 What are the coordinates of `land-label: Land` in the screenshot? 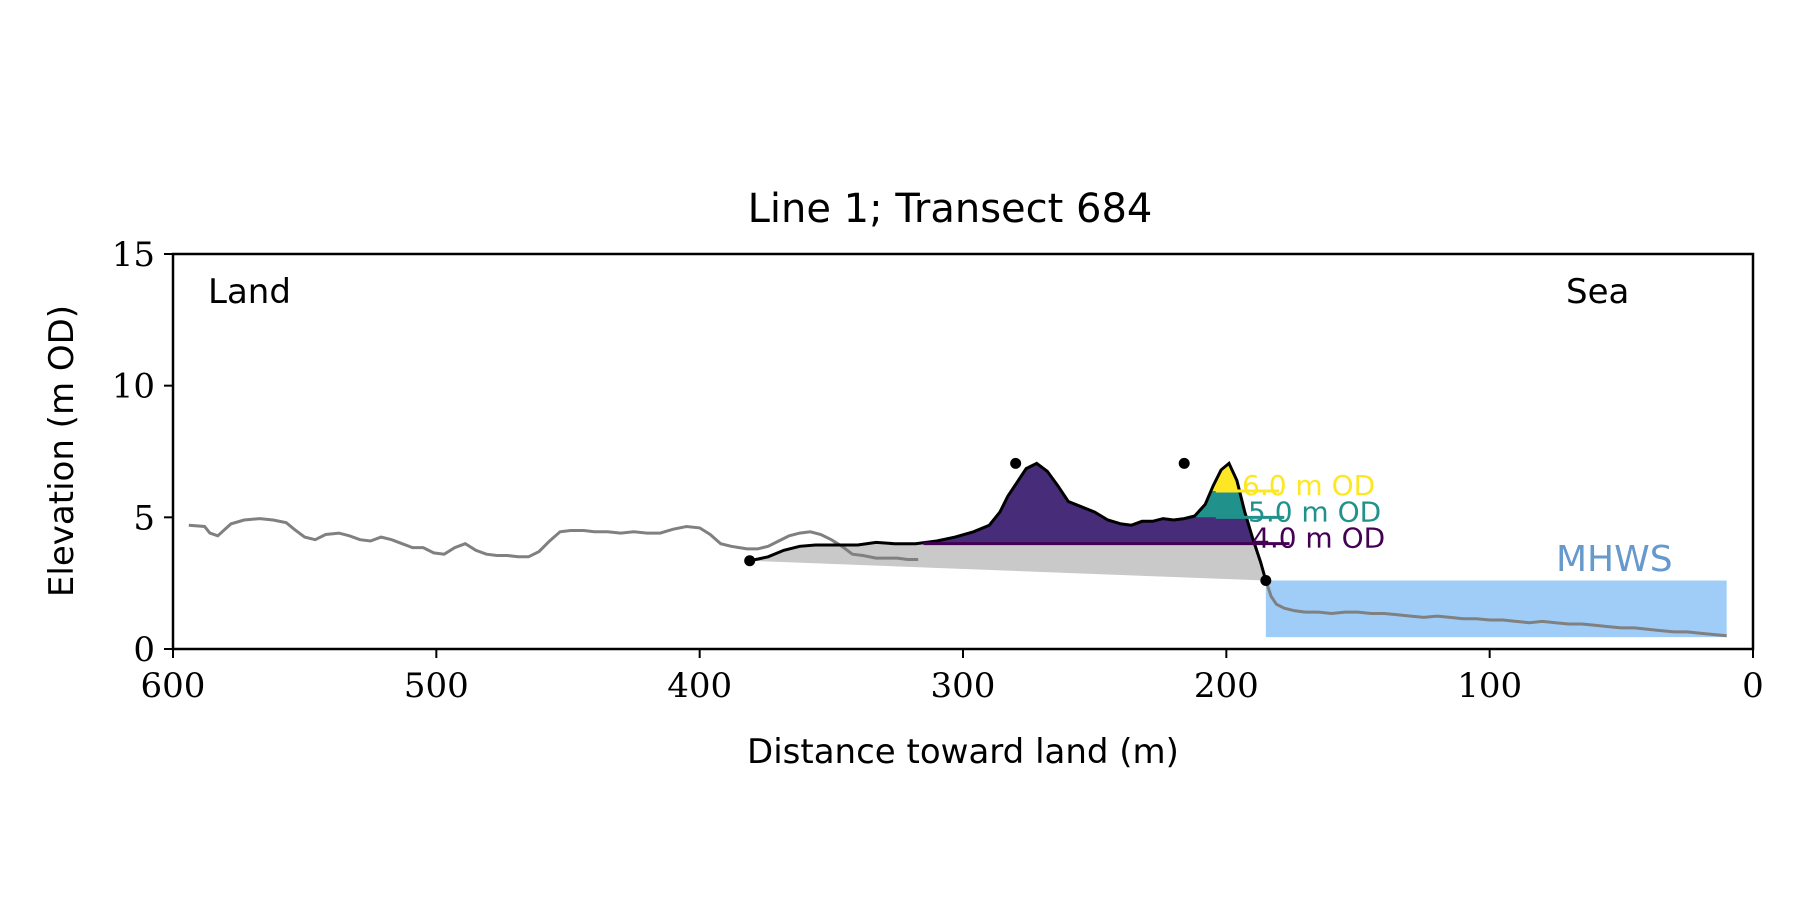 It's located at (249, 292).